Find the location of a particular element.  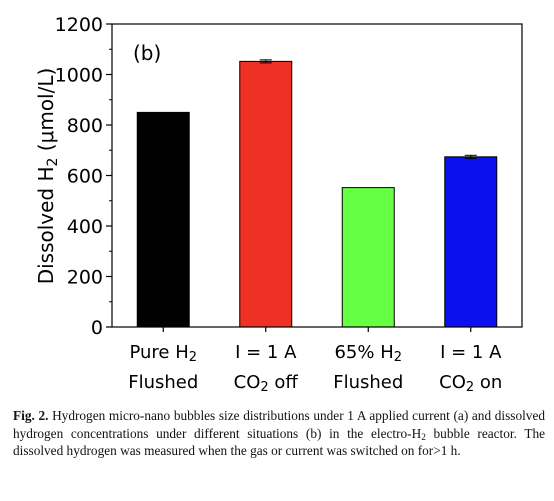

y-tick-label-400: 400 is located at coordinates (85, 227).